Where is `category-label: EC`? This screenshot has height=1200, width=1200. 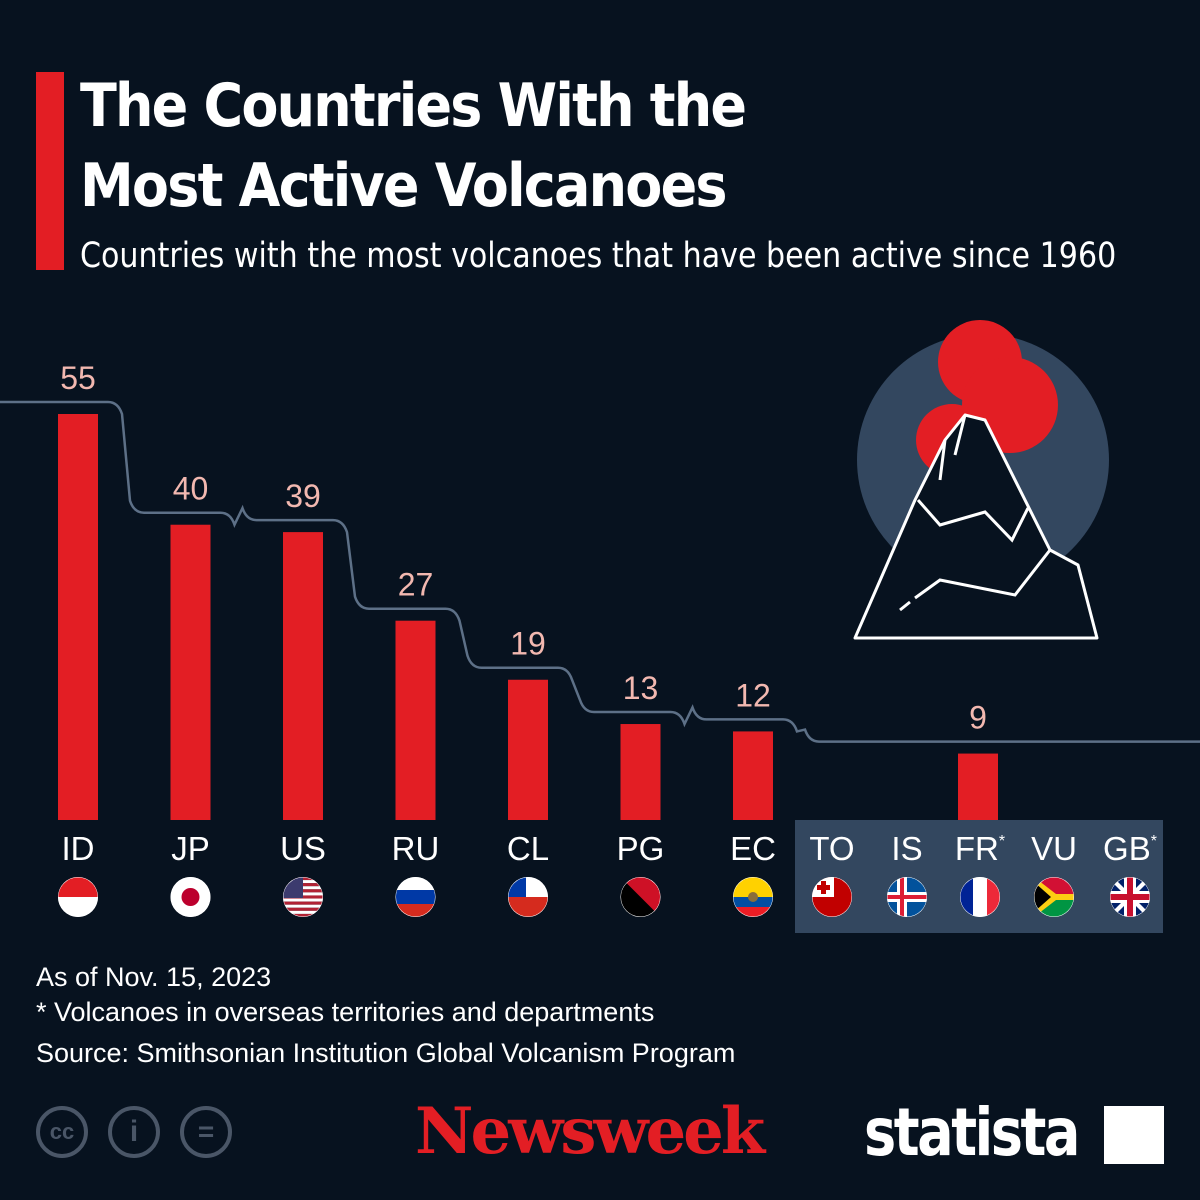
category-label: EC is located at coordinates (753, 848).